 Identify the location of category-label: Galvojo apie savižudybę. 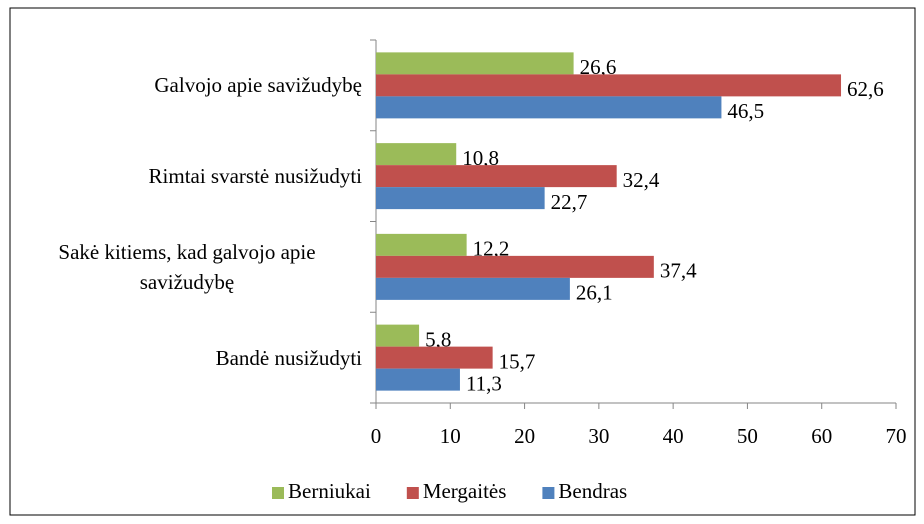
(187, 85).